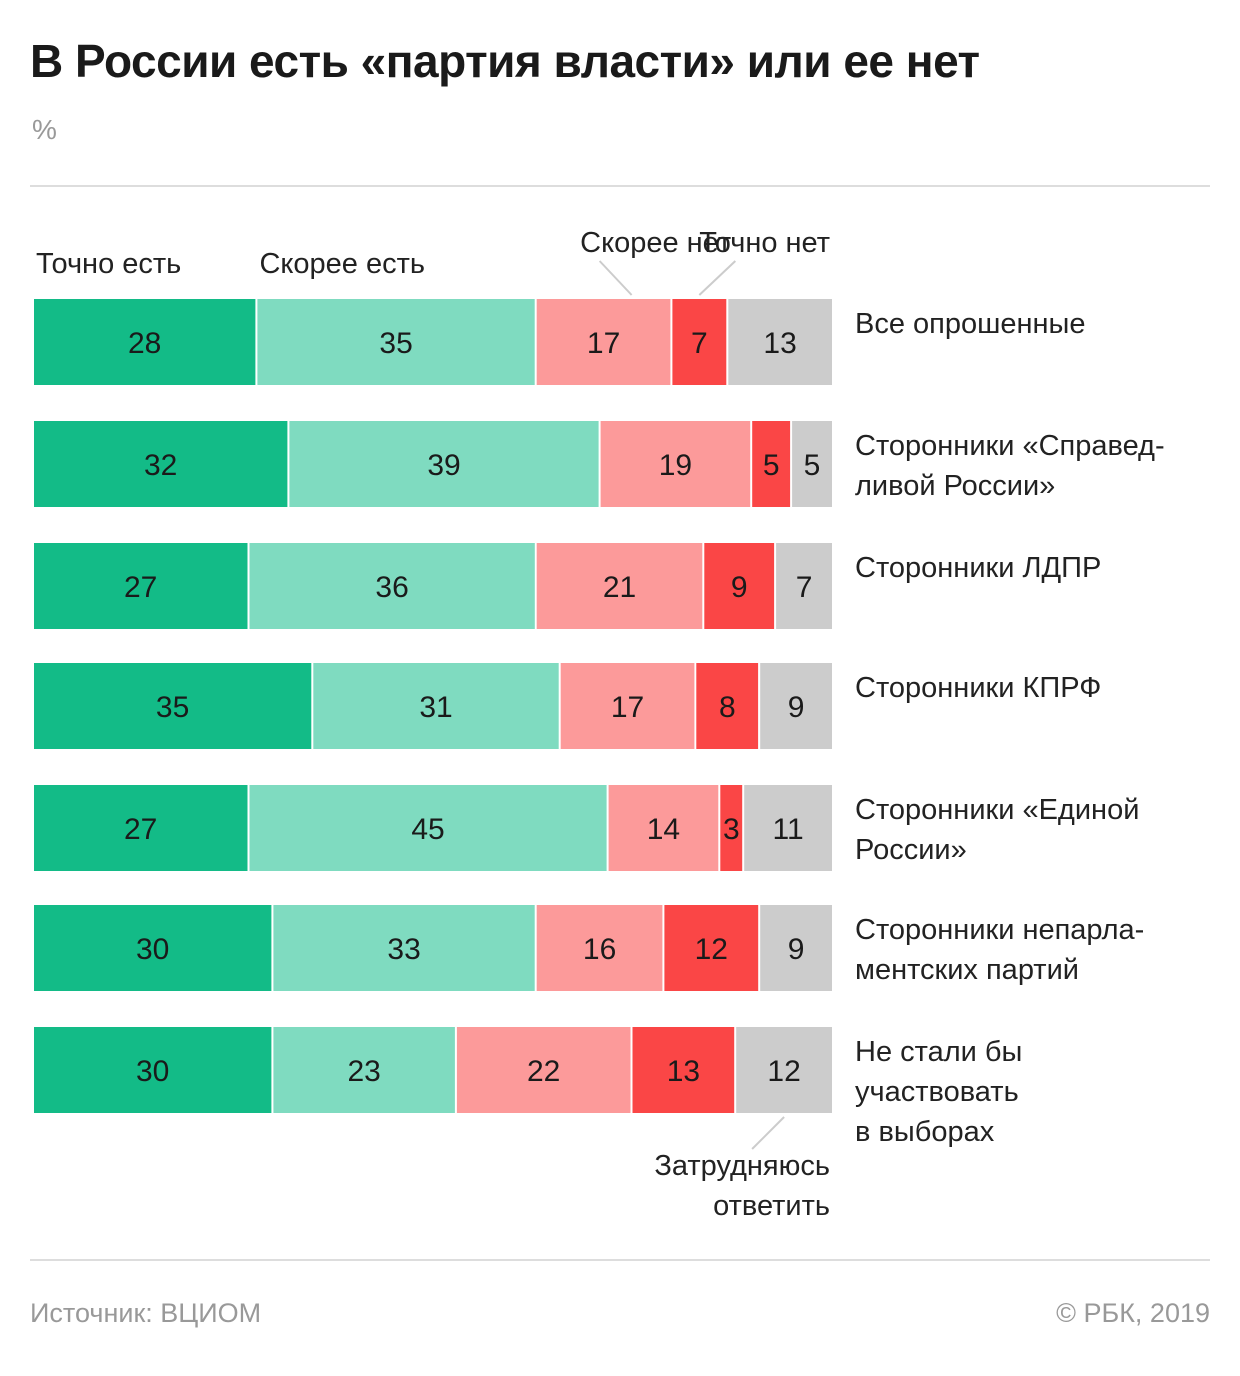 Image resolution: width=1240 pixels, height=1376 pixels. What do you see at coordinates (938, 1052) in the screenshot?
I see `row-label: Не стали бы` at bounding box center [938, 1052].